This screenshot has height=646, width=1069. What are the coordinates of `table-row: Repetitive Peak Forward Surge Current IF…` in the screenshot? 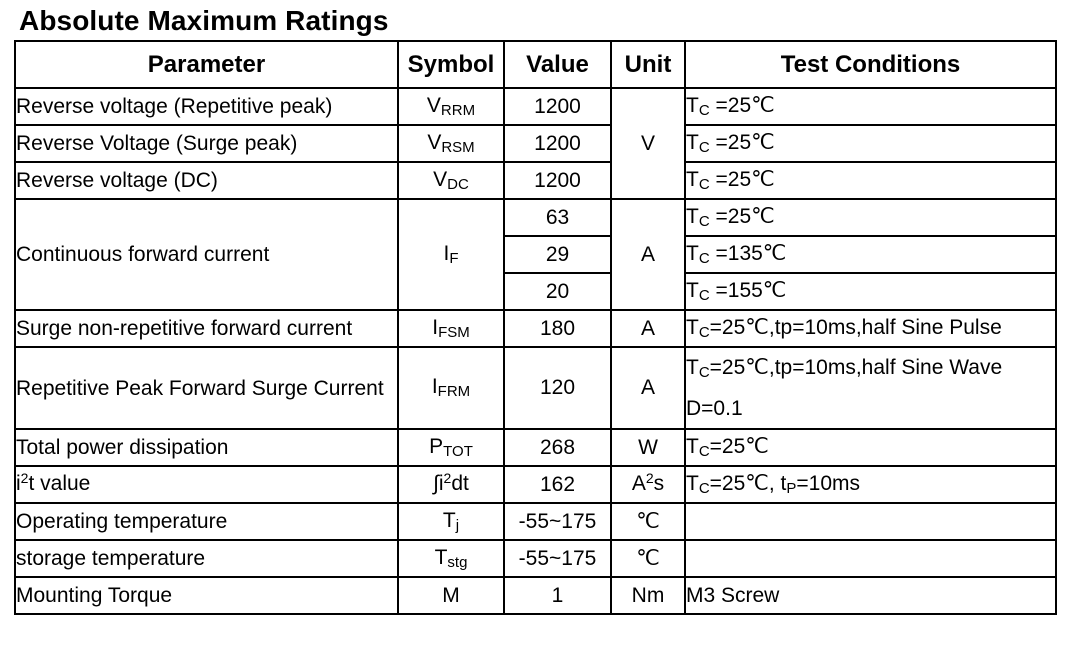 It's located at (535, 388).